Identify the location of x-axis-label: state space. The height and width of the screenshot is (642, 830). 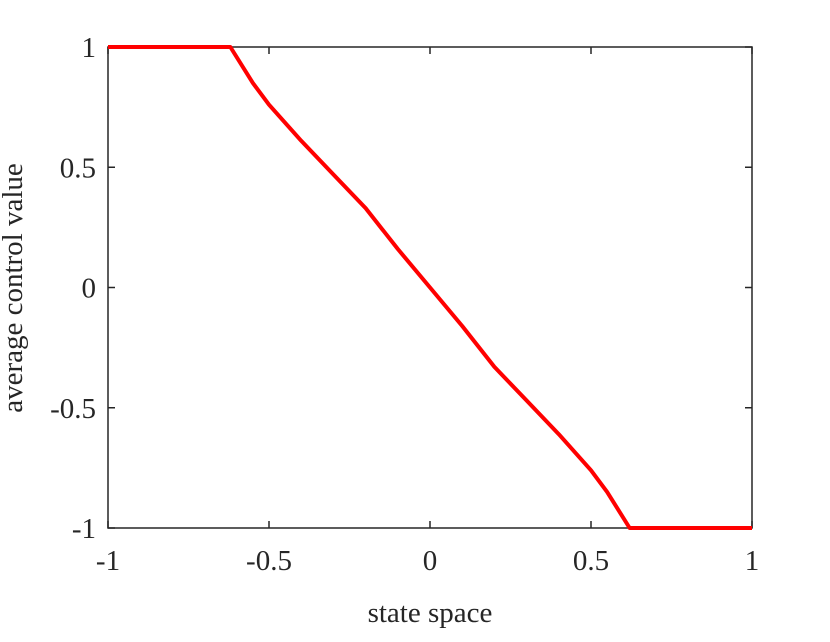
(430, 613).